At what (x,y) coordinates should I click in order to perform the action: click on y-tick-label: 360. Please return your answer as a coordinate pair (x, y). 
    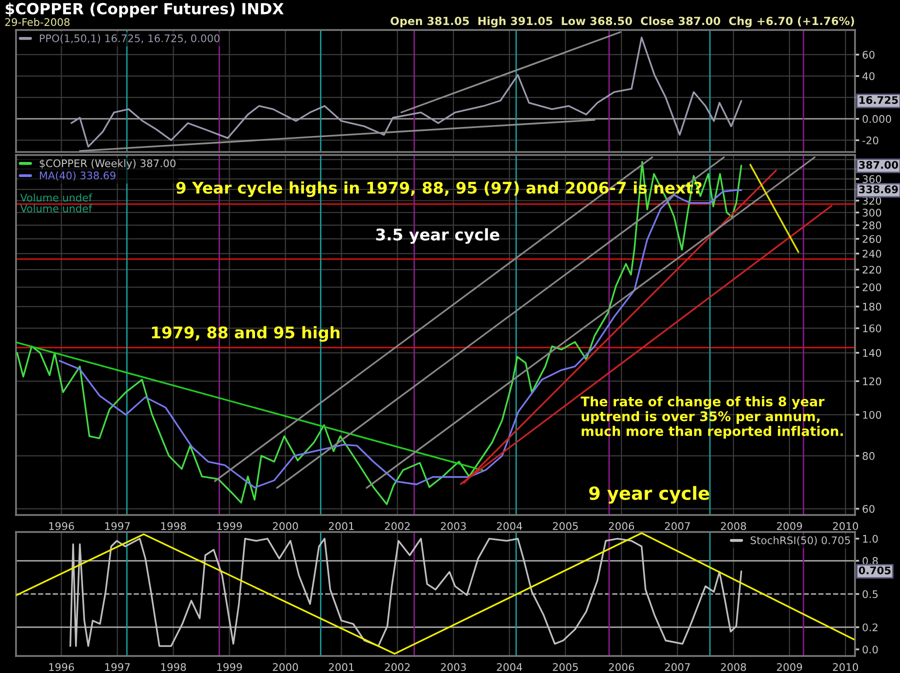
    Looking at the image, I should click on (872, 179).